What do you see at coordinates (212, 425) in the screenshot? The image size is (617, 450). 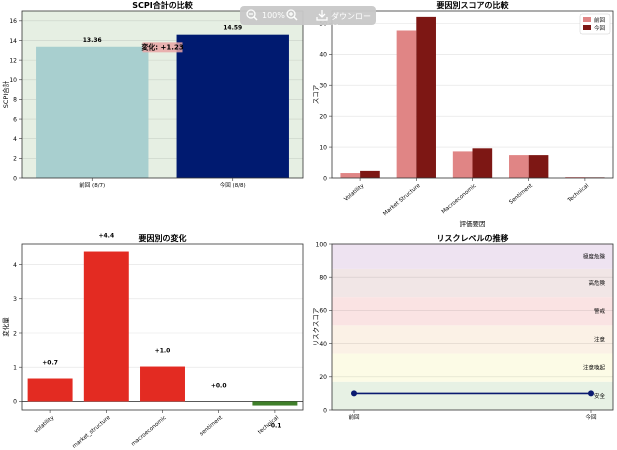 I see `x-tick-label: sentiment` at bounding box center [212, 425].